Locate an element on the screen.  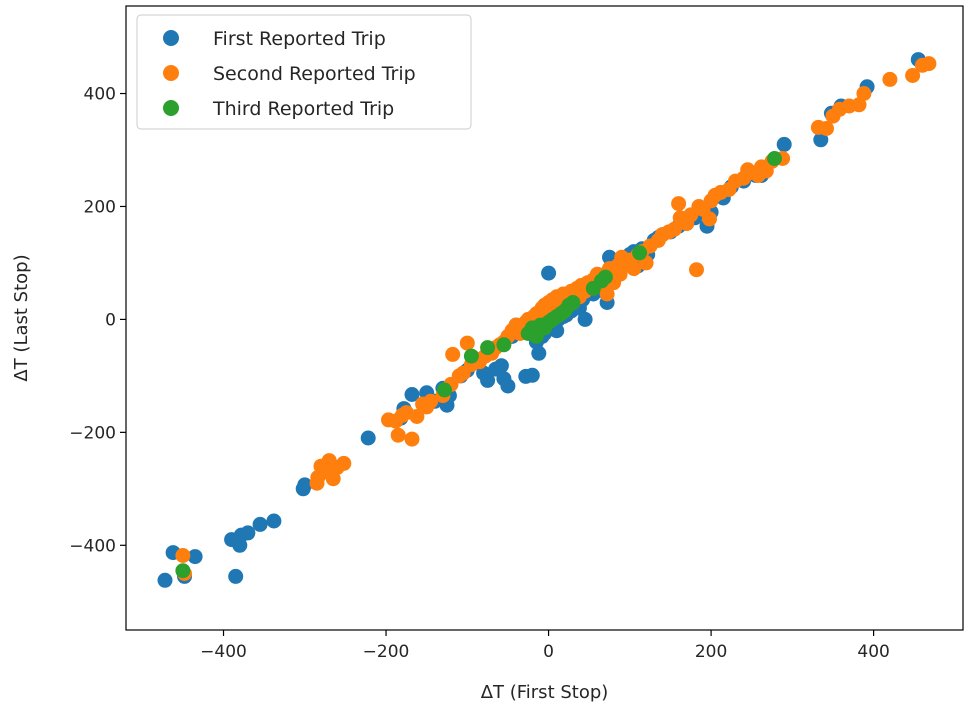
legend-box is located at coordinates (304, 72).